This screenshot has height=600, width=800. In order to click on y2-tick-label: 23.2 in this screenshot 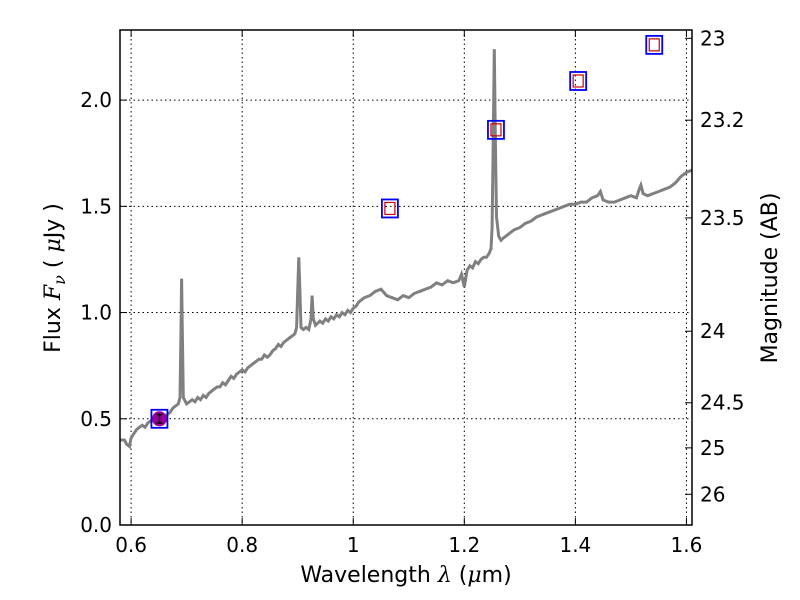, I will do `click(722, 120)`.